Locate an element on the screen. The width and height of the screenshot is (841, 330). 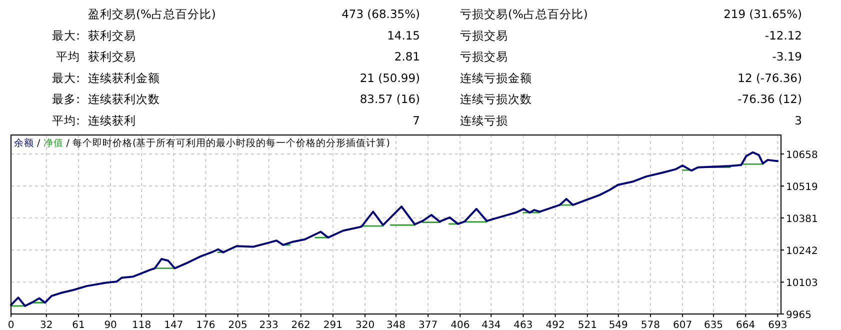
text: 473 (68.35%) is located at coordinates (381, 14).